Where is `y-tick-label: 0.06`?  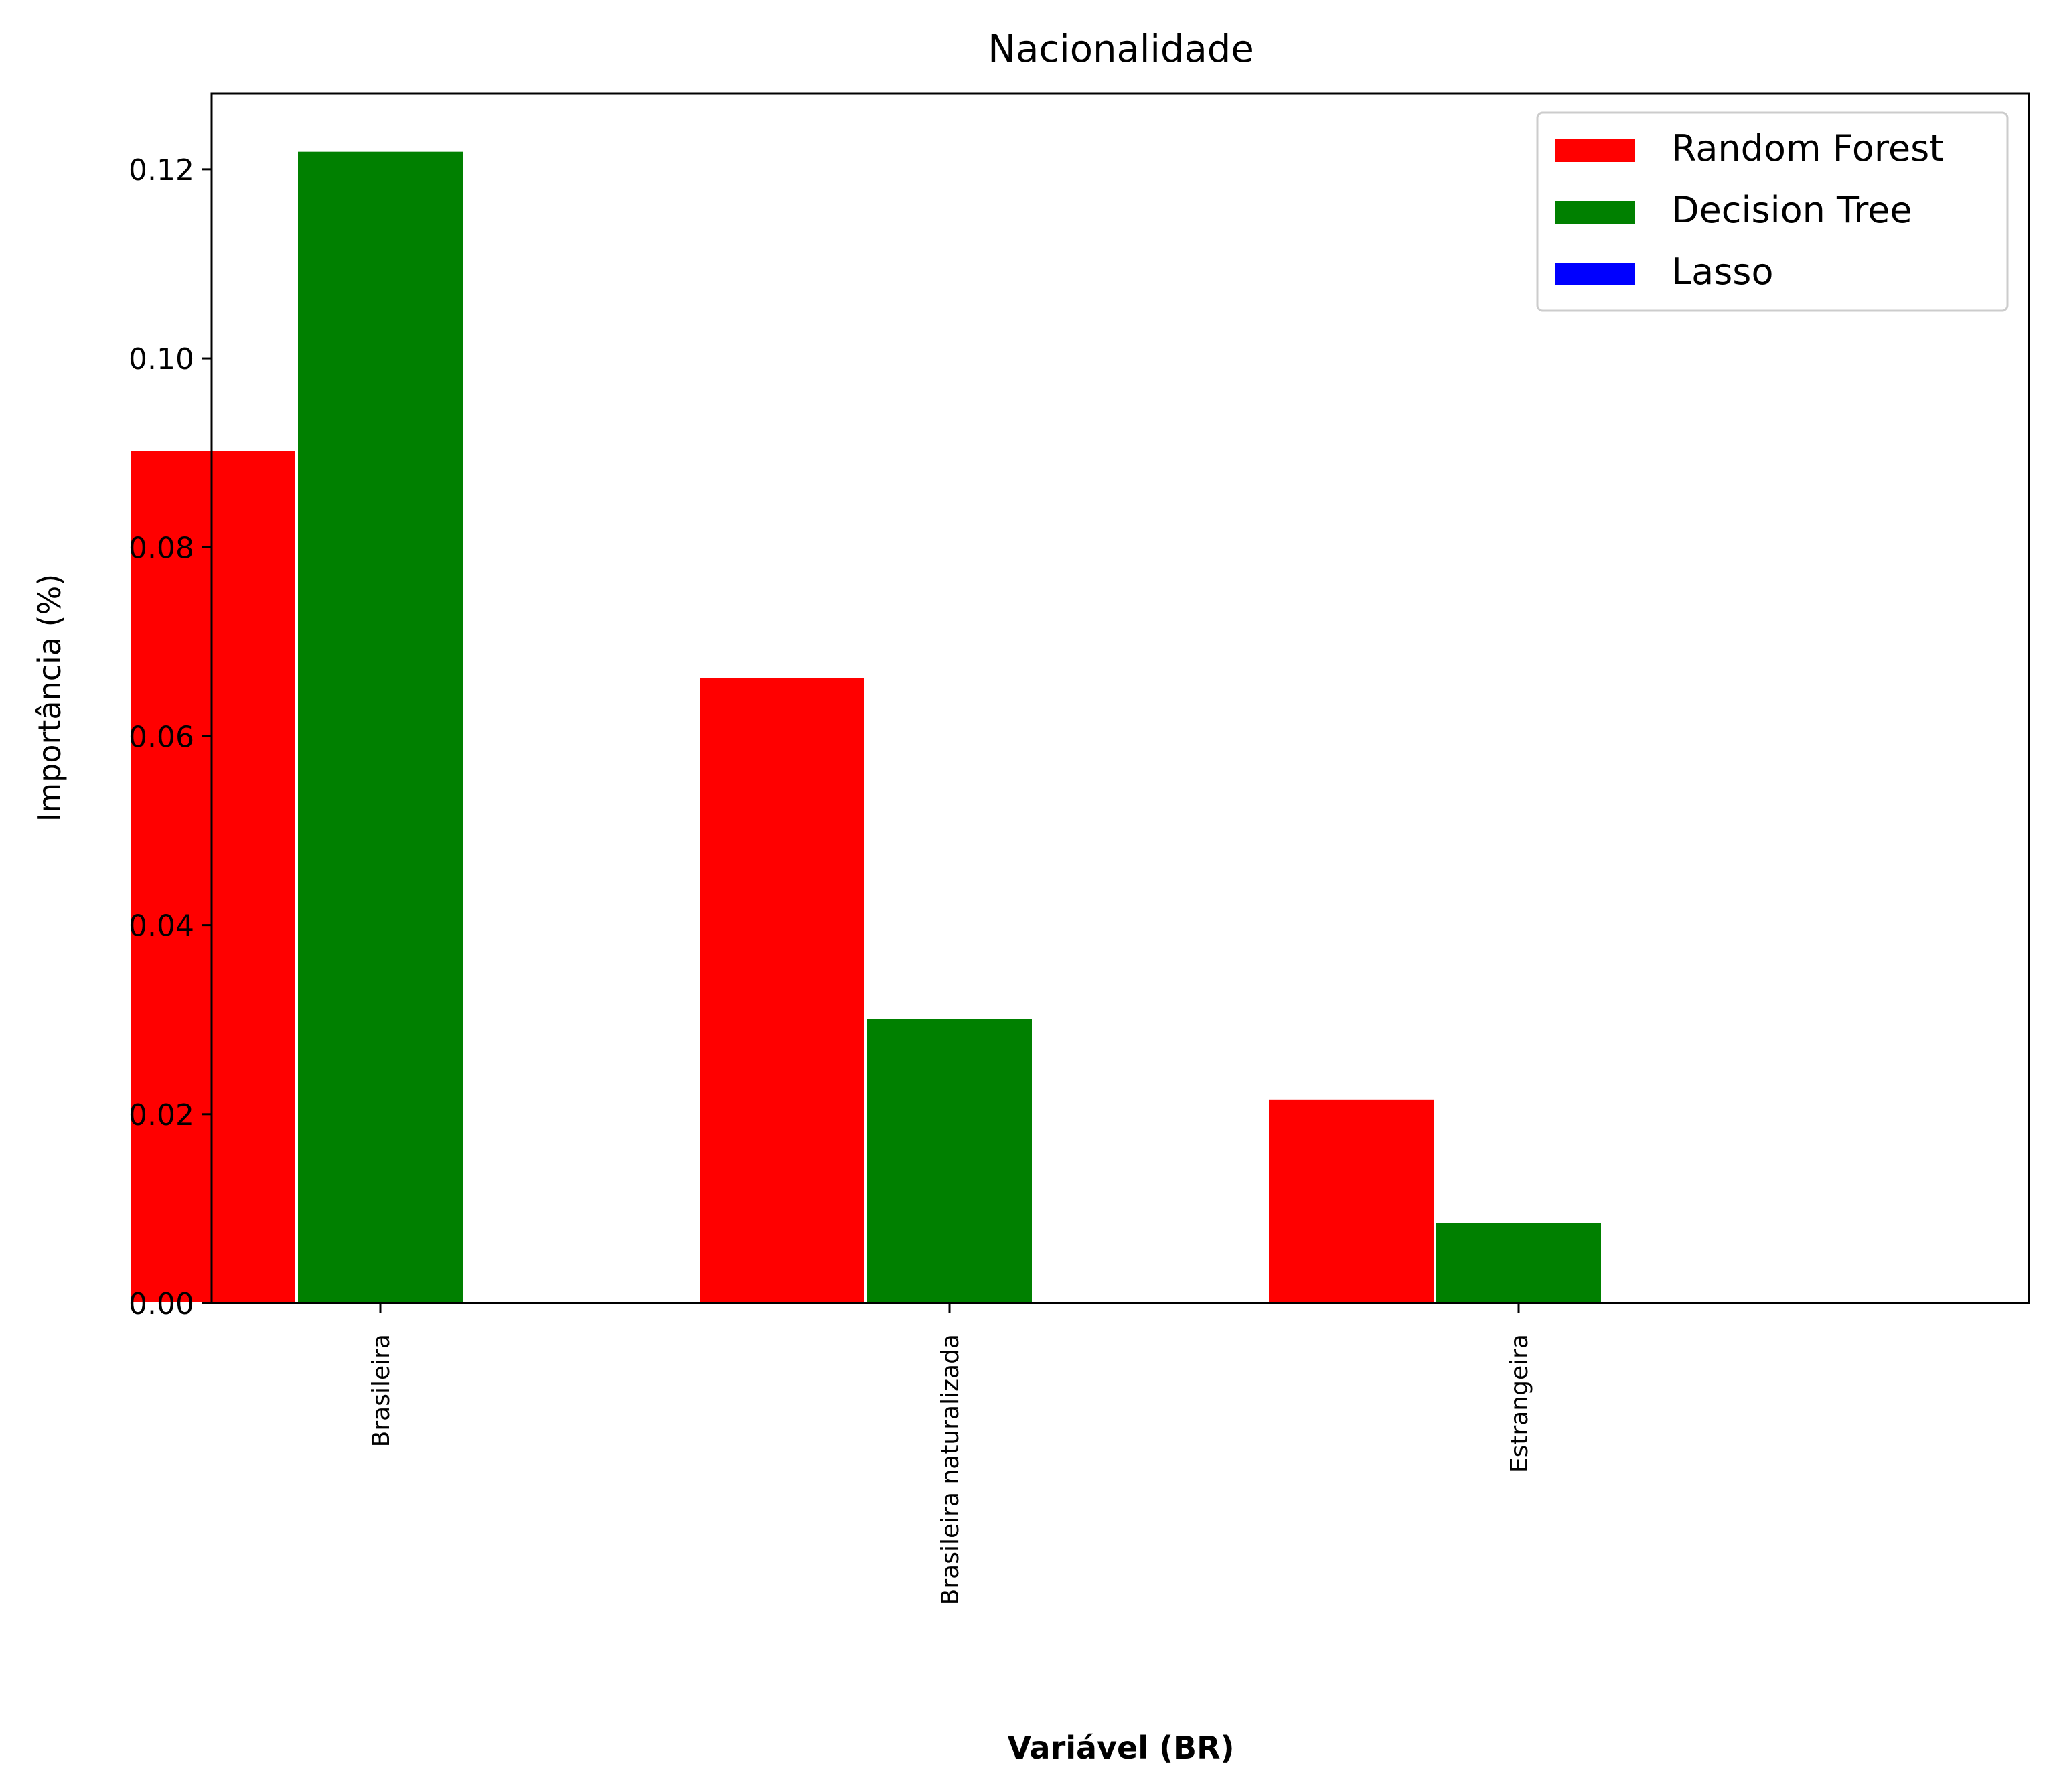 y-tick-label: 0.06 is located at coordinates (161, 737).